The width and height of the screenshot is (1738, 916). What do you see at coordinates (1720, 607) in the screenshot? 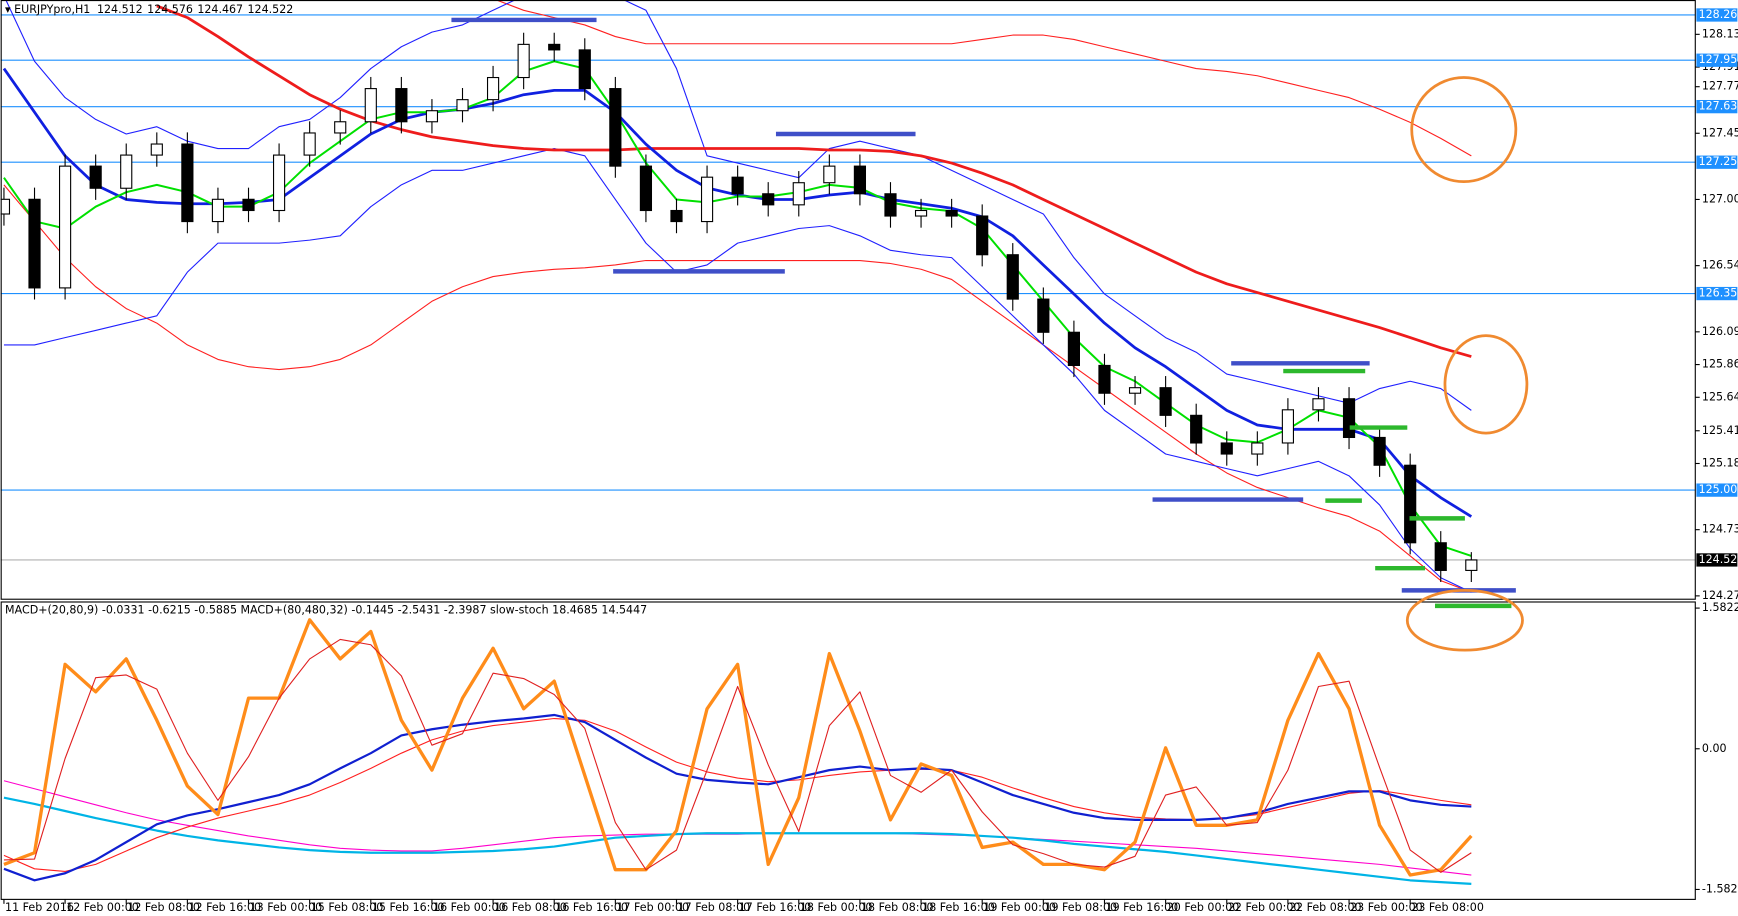
I see `y-tick-label: 1.5822` at bounding box center [1720, 607].